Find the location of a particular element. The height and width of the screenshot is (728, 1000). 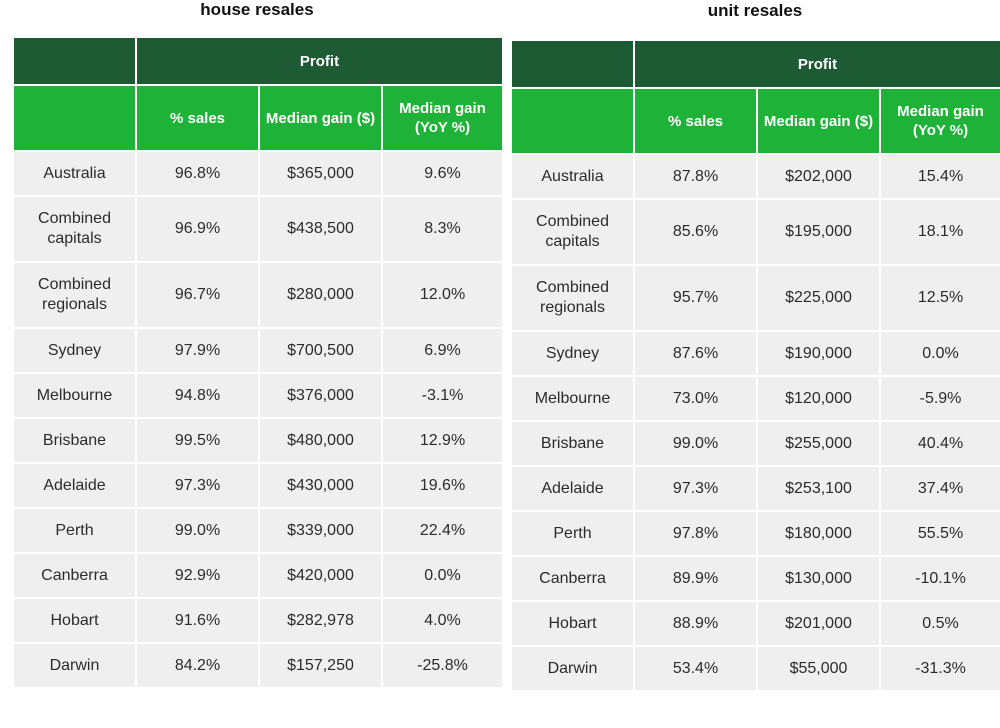

median-gain-cell: $365,000 is located at coordinates (320, 173).